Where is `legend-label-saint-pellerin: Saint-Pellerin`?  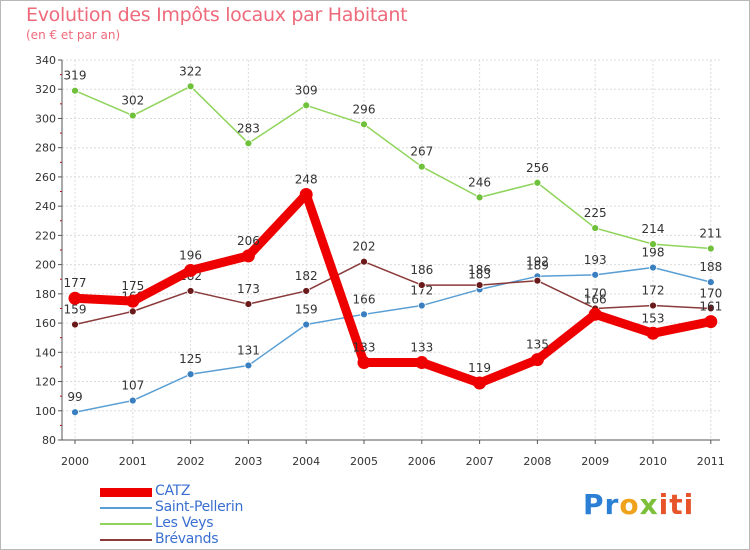 legend-label-saint-pellerin: Saint-Pellerin is located at coordinates (199, 507).